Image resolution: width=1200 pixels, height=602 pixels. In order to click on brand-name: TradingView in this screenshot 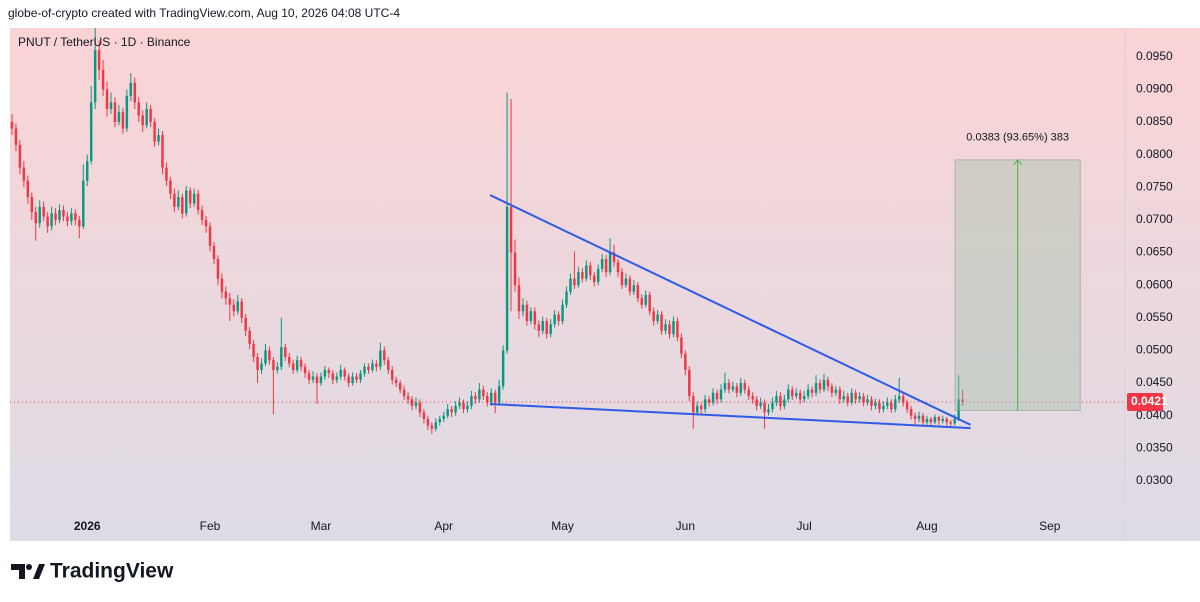, I will do `click(112, 571)`.